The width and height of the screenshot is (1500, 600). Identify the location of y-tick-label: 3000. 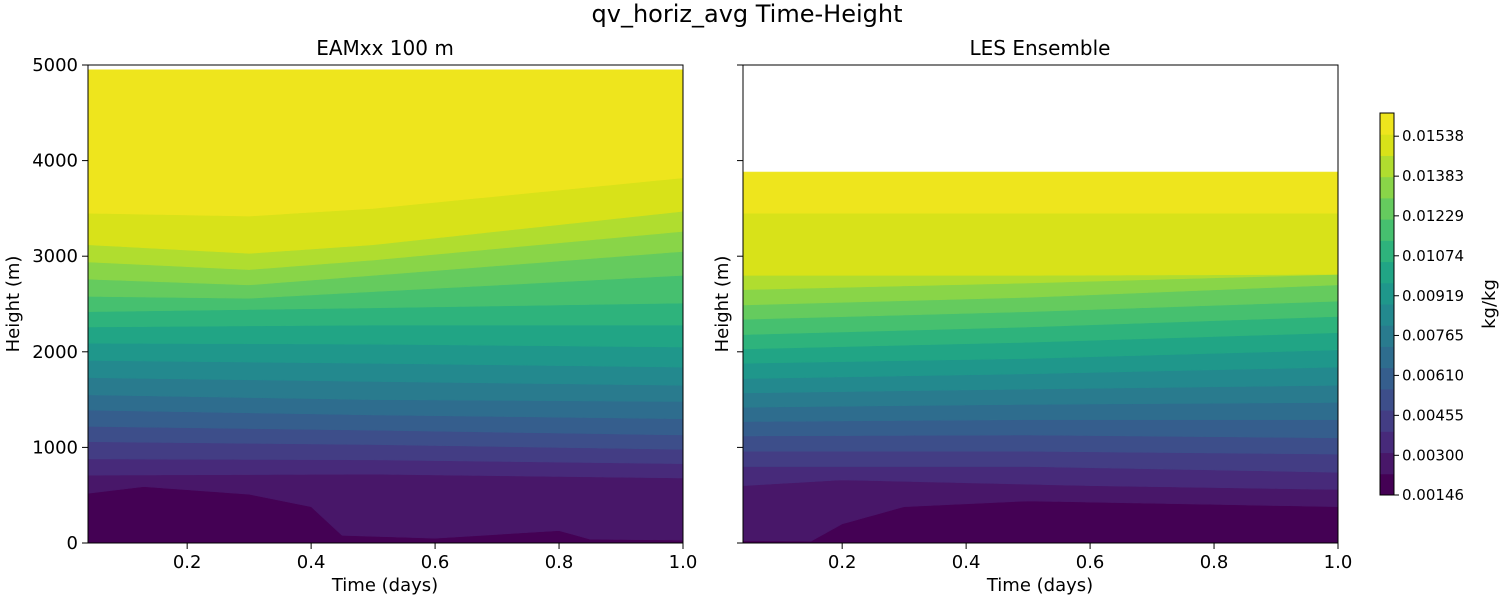
(55, 256).